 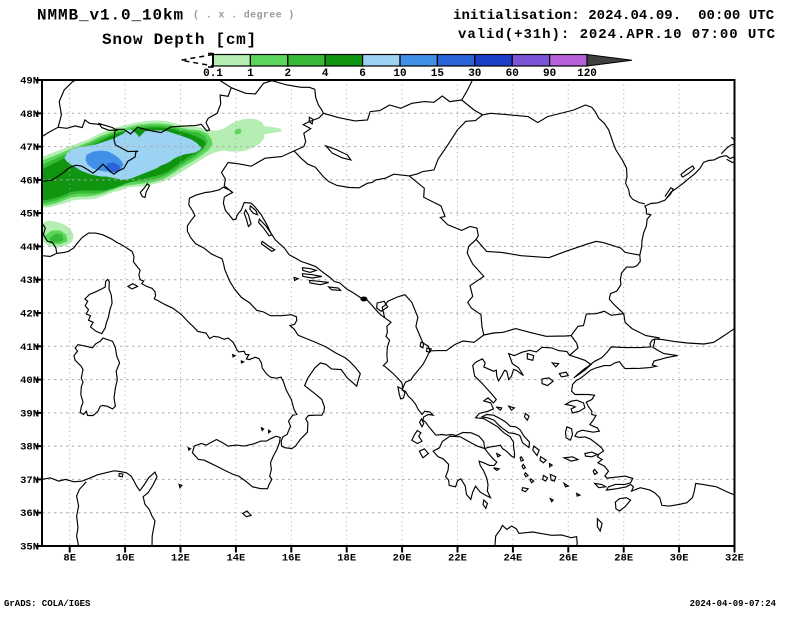 What do you see at coordinates (29, 181) in the screenshot?
I see `svg-text: 46N` at bounding box center [29, 181].